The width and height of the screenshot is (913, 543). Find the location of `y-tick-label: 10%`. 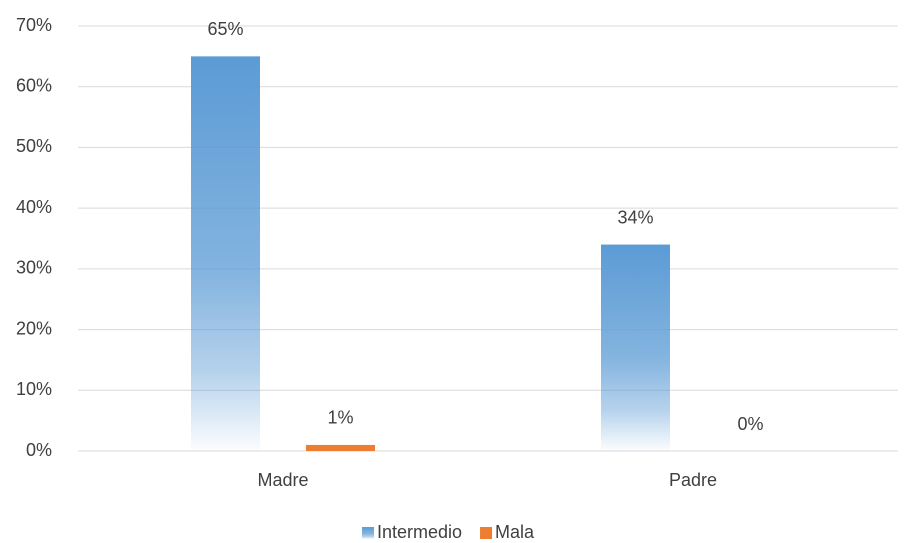

y-tick-label: 10% is located at coordinates (34, 389).